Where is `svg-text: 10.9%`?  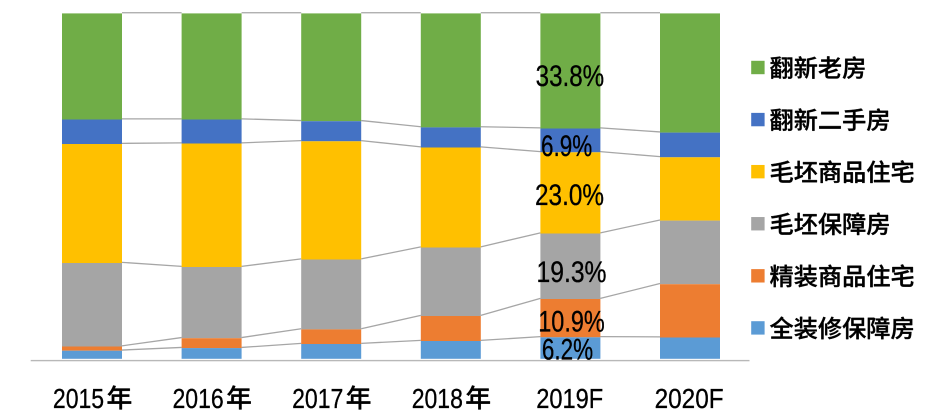
svg-text: 10.9% is located at coordinates (571, 322).